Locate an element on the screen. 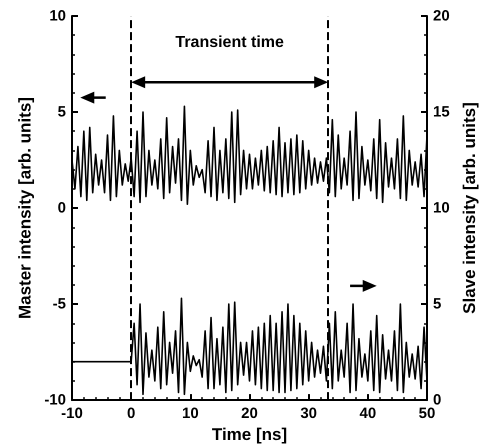 The image size is (495, 448). x-tick-label: 40 is located at coordinates (367, 413).